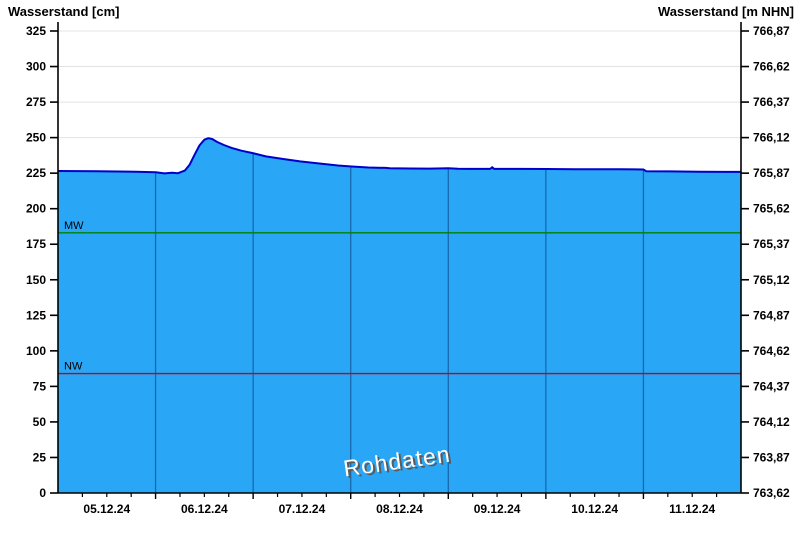 This screenshot has height=550, width=800. I want to click on y-right-tick-label: 766,87, so click(771, 31).